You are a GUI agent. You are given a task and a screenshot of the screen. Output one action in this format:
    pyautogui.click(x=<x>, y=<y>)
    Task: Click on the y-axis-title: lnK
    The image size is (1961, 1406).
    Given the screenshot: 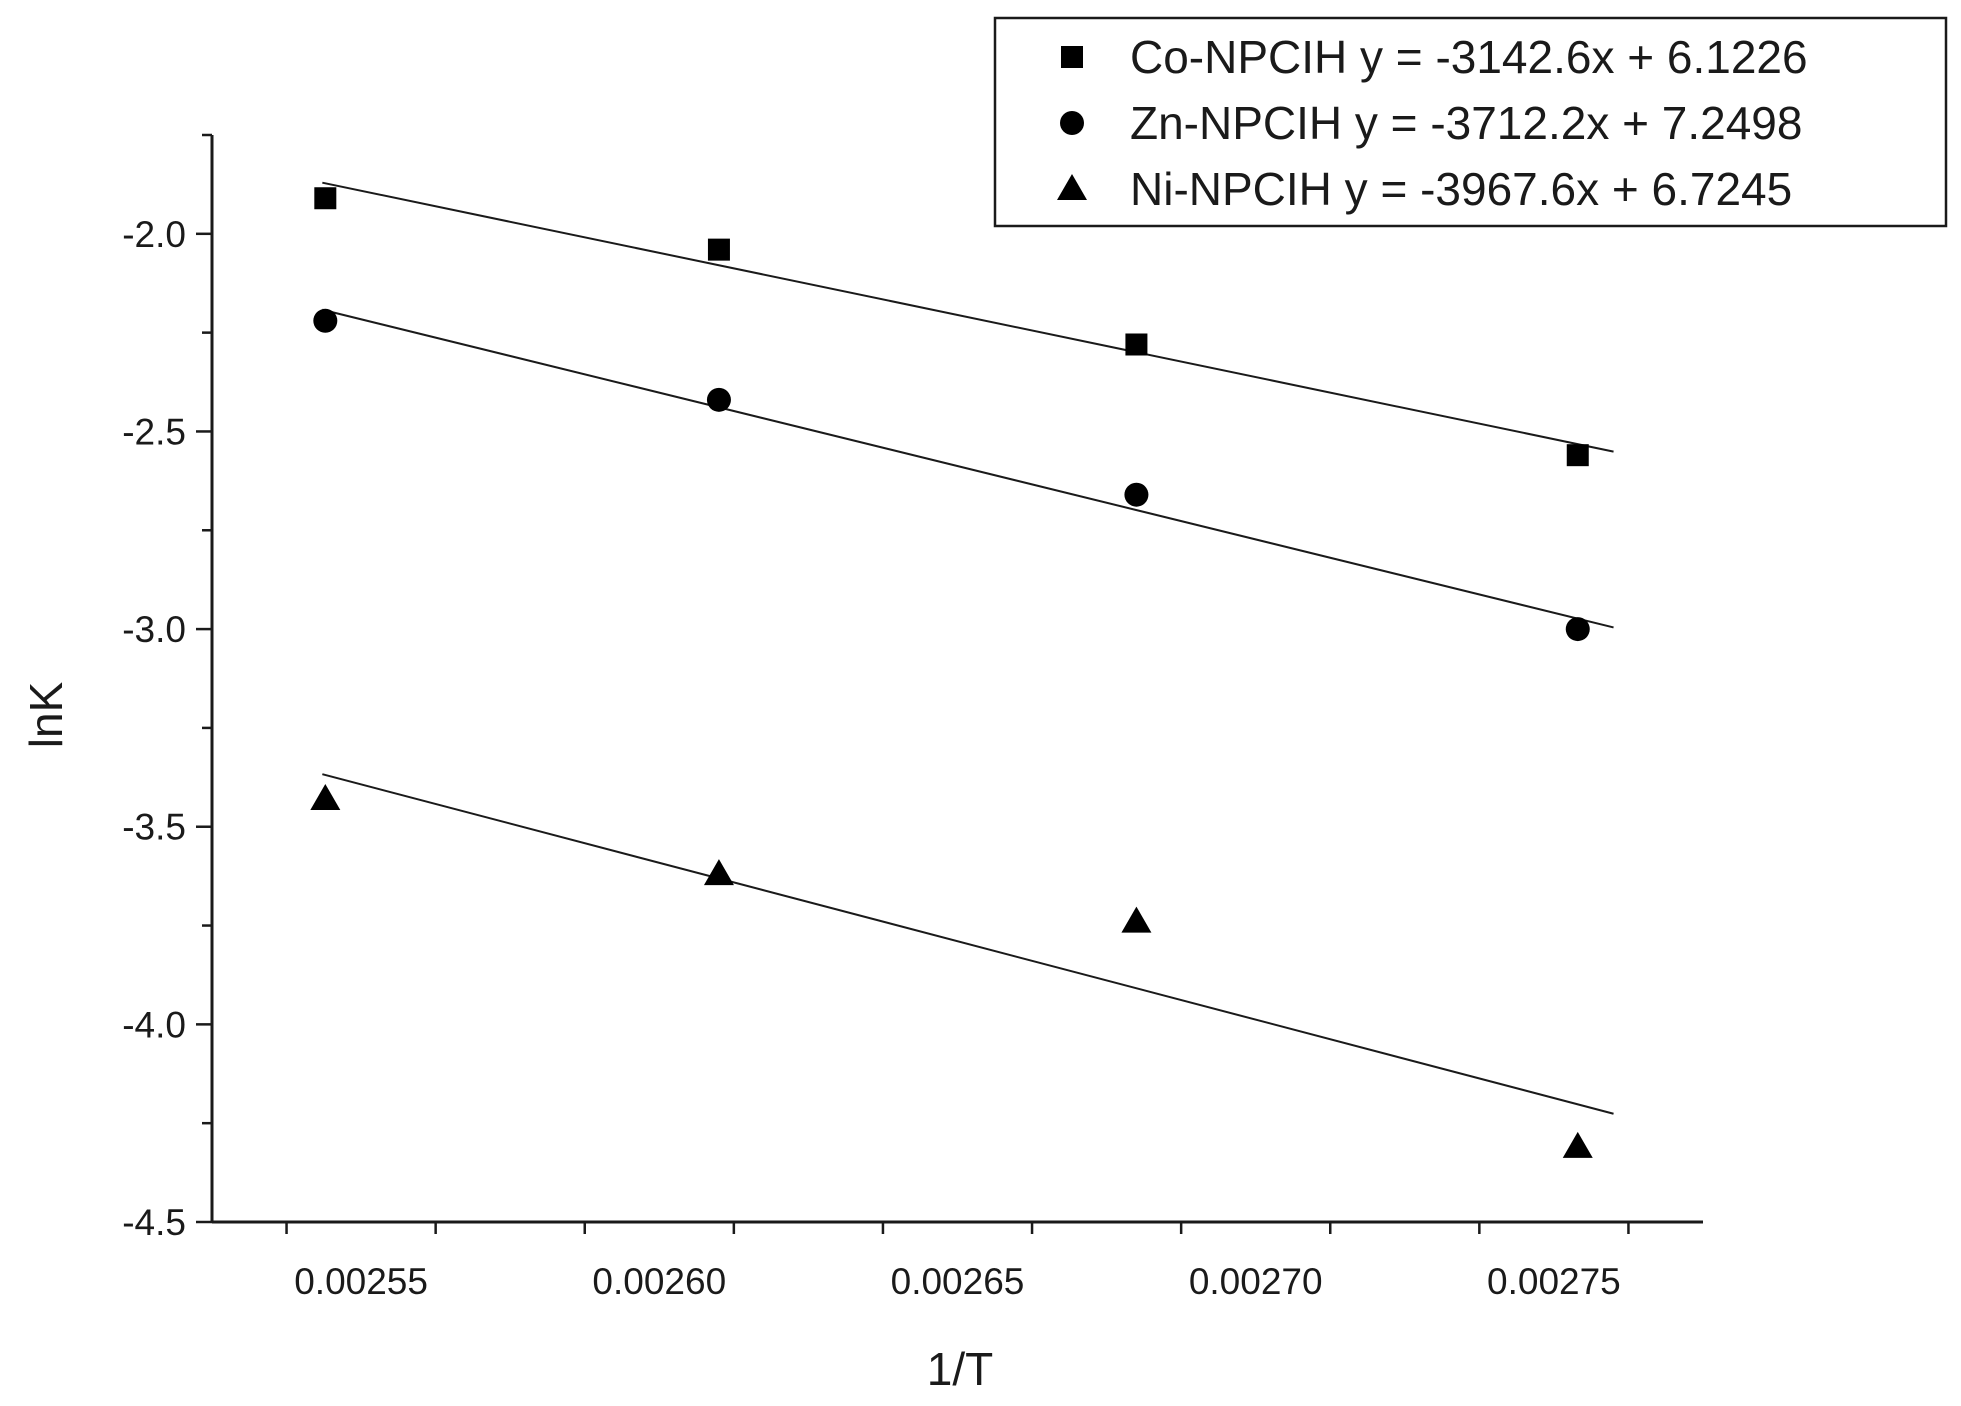 What is the action you would take?
    pyautogui.click(x=46, y=714)
    